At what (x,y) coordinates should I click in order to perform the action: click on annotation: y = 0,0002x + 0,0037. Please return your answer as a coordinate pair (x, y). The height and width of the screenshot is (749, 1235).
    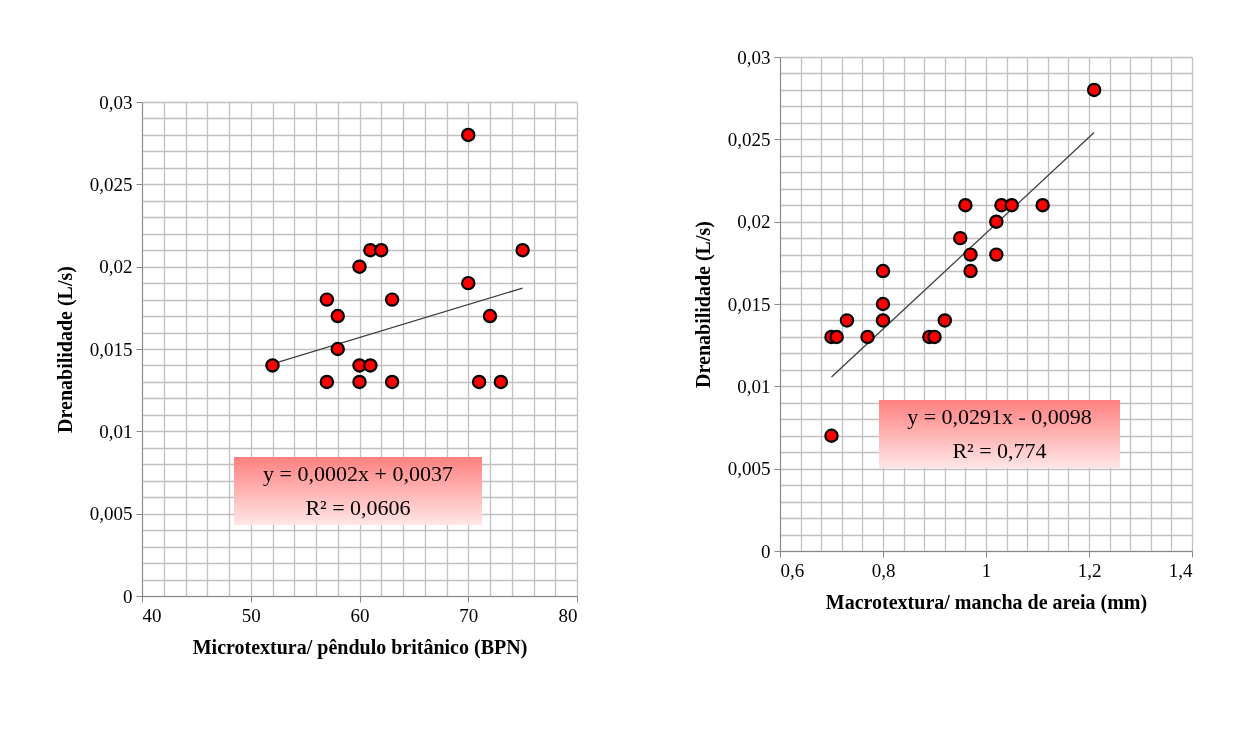
    Looking at the image, I should click on (358, 473).